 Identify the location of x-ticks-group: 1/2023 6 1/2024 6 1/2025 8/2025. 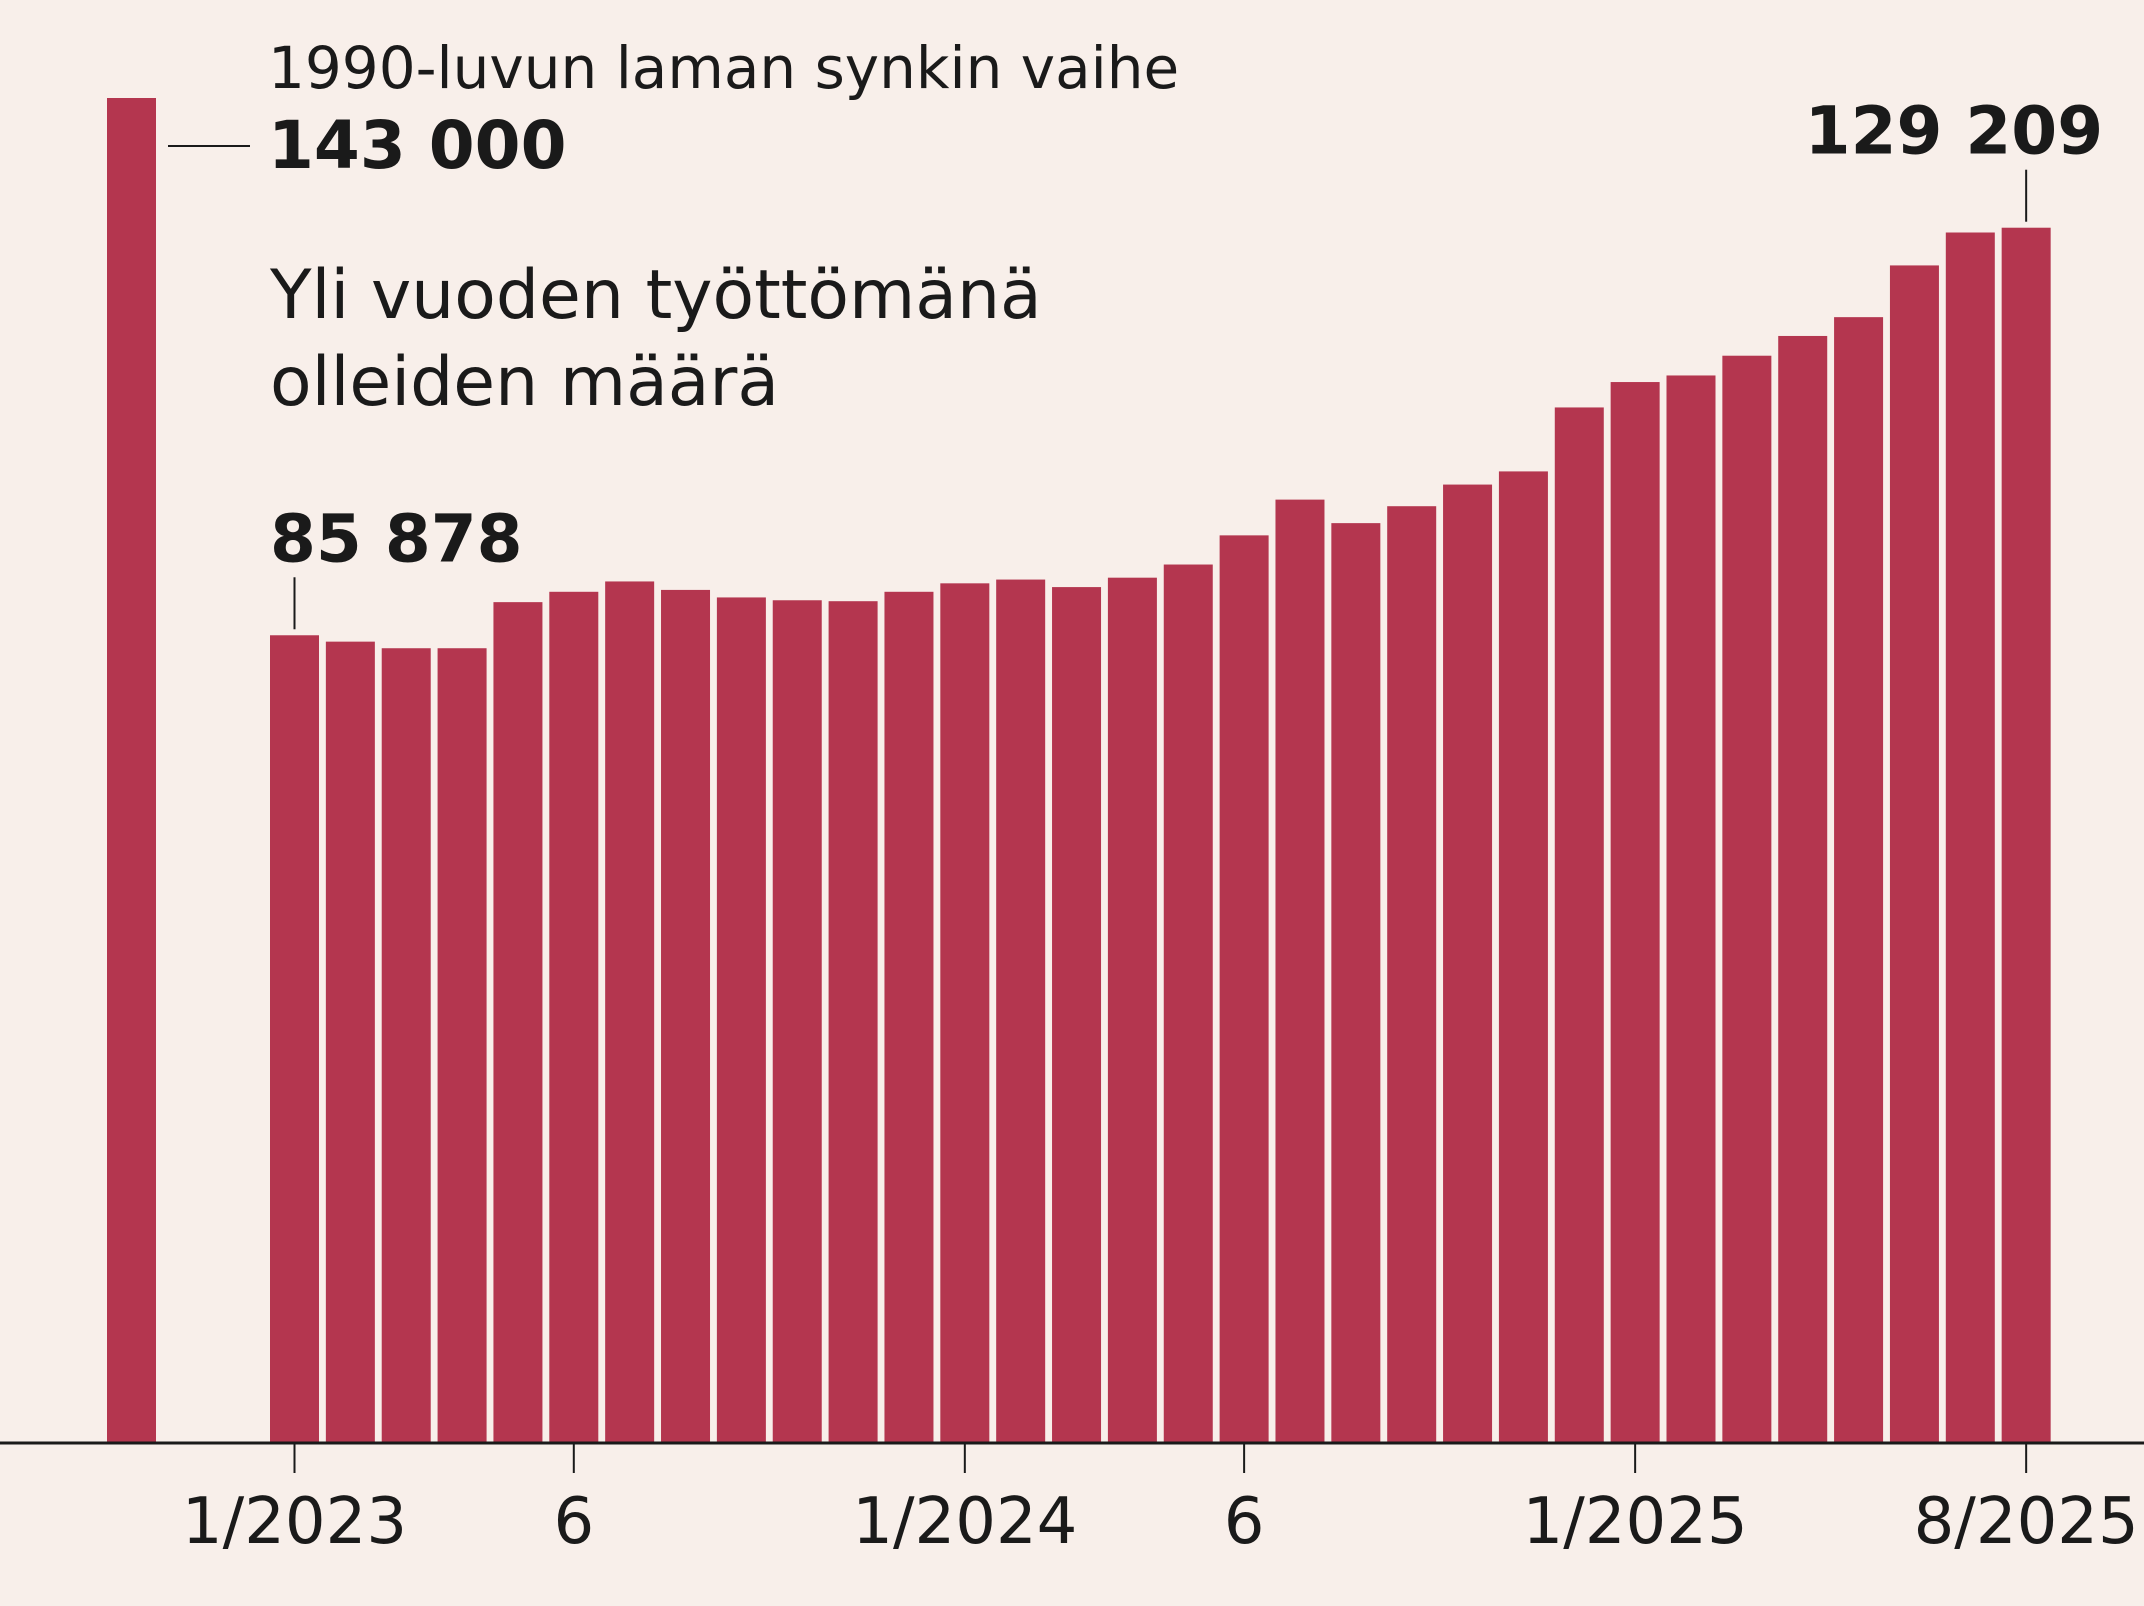
(1160, 1501).